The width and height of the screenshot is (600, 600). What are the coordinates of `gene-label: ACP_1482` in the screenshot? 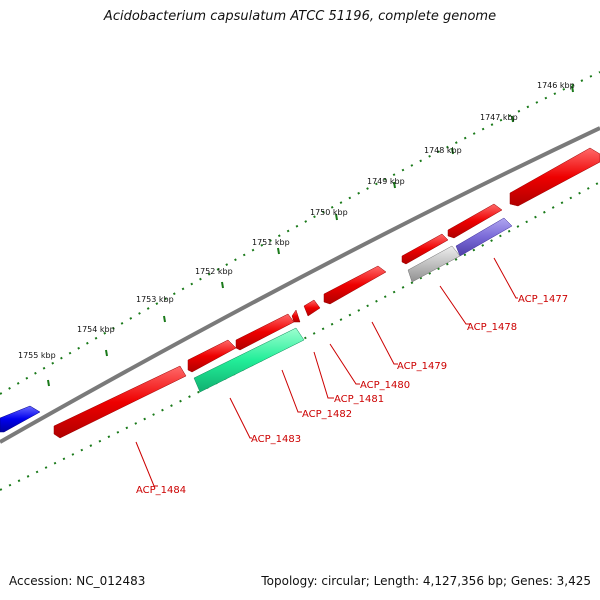 It's located at (327, 414).